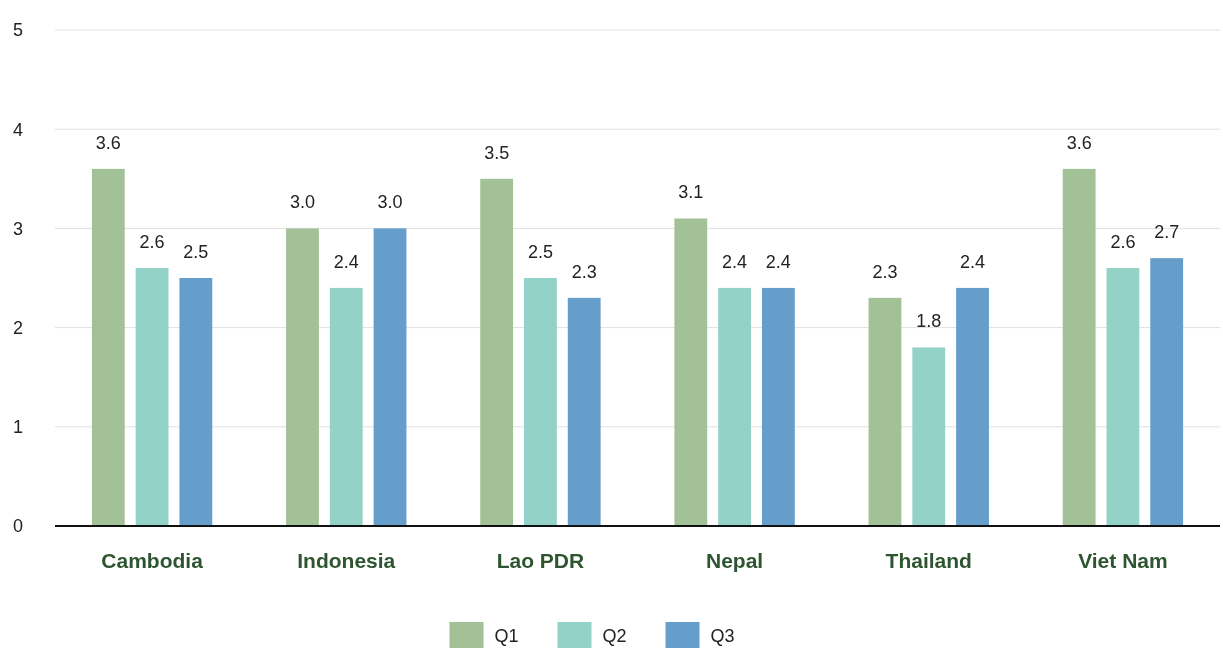 This screenshot has height=648, width=1223. What do you see at coordinates (18, 327) in the screenshot?
I see `y-tick-label: 2` at bounding box center [18, 327].